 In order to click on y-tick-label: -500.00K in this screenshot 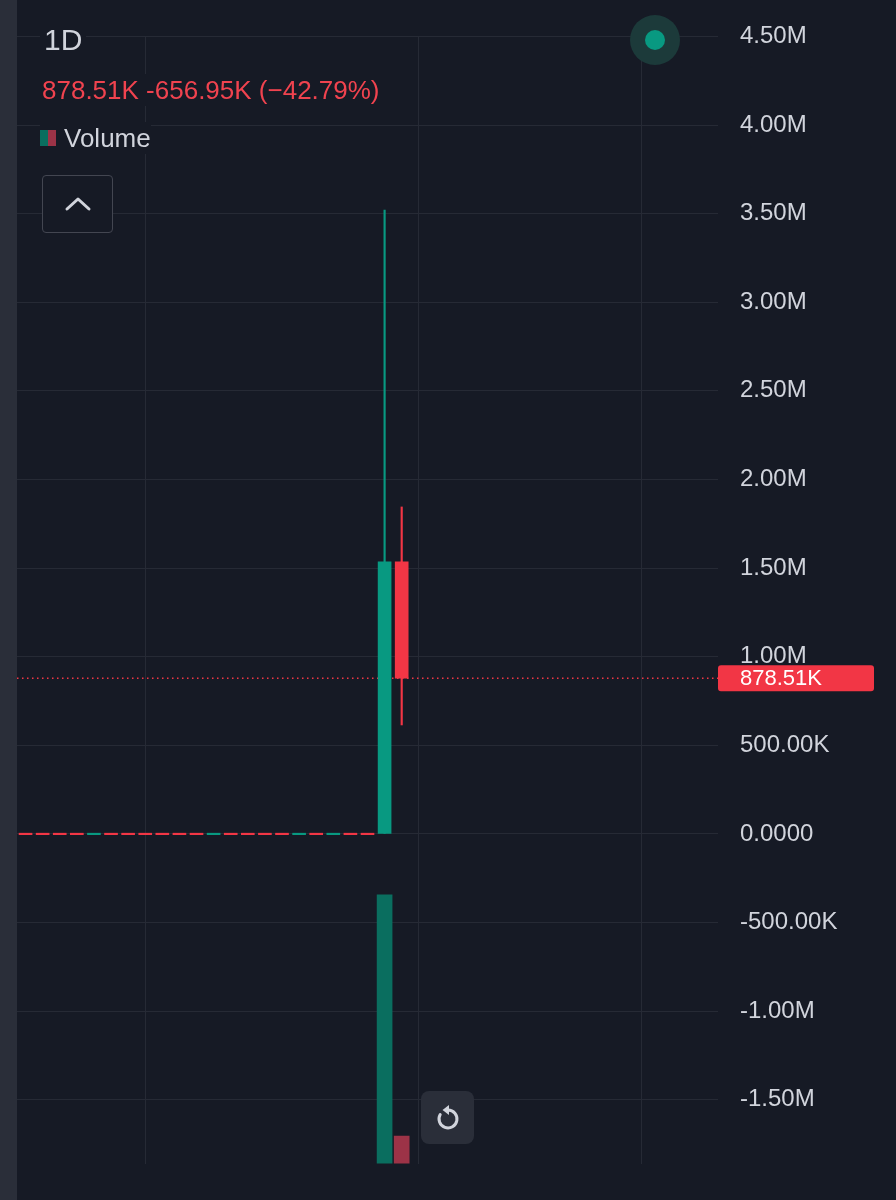, I will do `click(789, 921)`.